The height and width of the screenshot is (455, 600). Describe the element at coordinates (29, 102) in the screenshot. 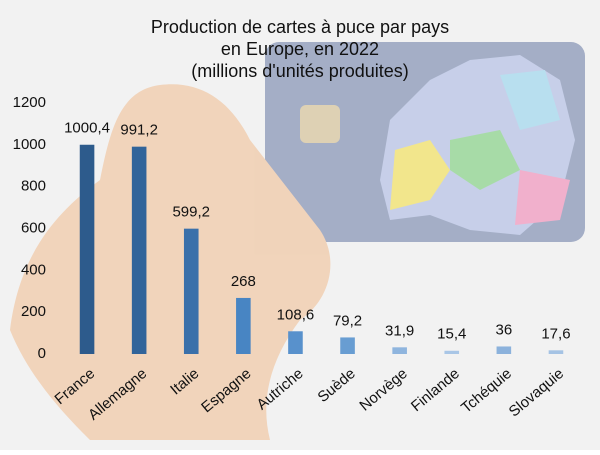

I see `y-tick-label: 1200` at that location.